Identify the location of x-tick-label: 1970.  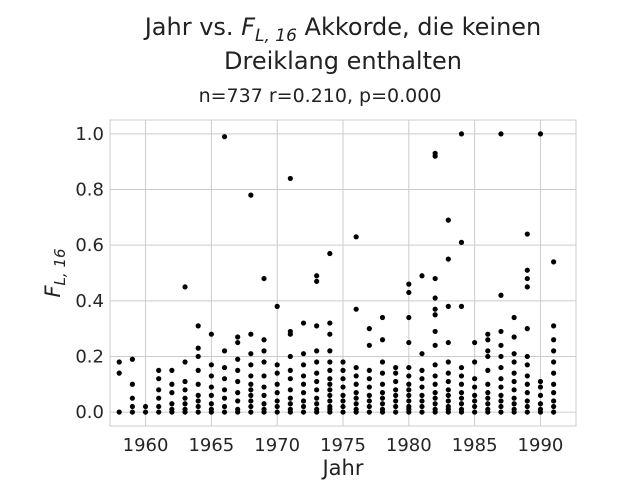
(277, 445).